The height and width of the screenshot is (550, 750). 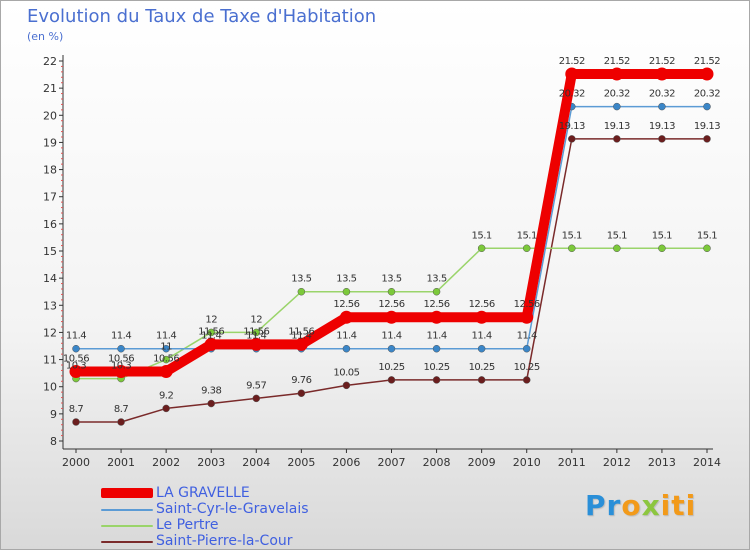 What do you see at coordinates (526, 348) in the screenshot?
I see `data-point-saint-cyr-le-gravelais-2010` at bounding box center [526, 348].